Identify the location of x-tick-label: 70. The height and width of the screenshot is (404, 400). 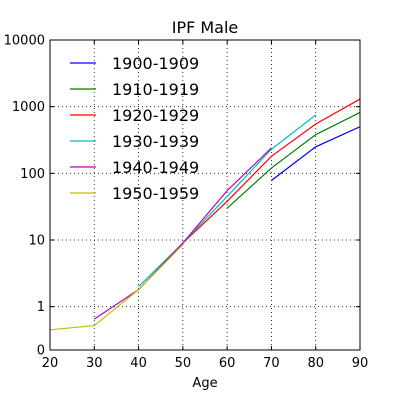
(271, 363).